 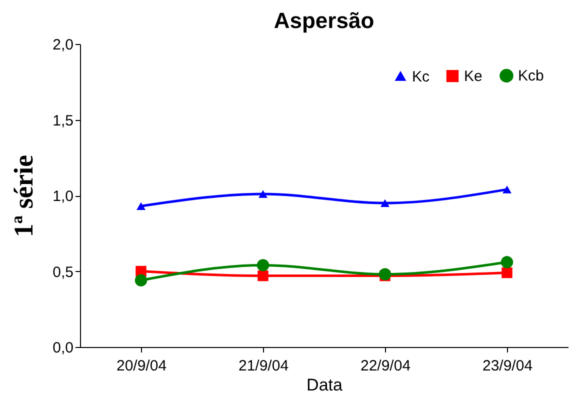 I want to click on y-tick-label: 2,0, so click(x=63, y=45).